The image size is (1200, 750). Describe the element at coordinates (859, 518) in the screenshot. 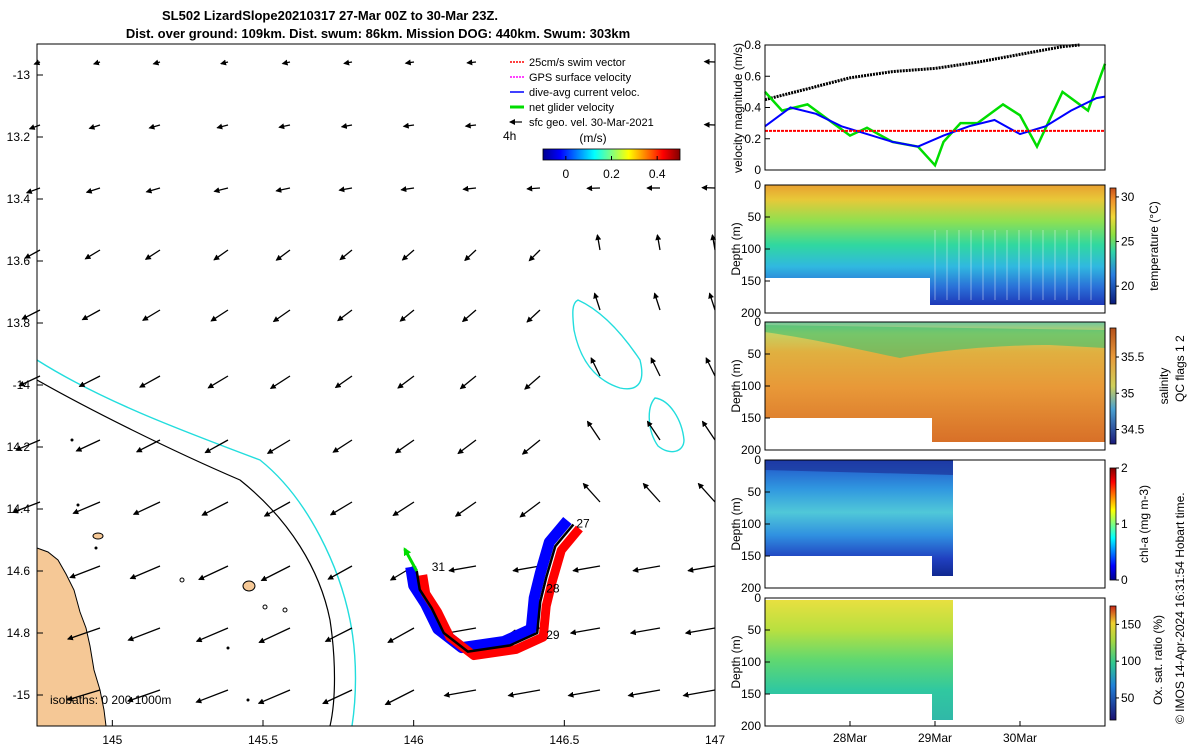

I see `chlorophyll-field` at that location.